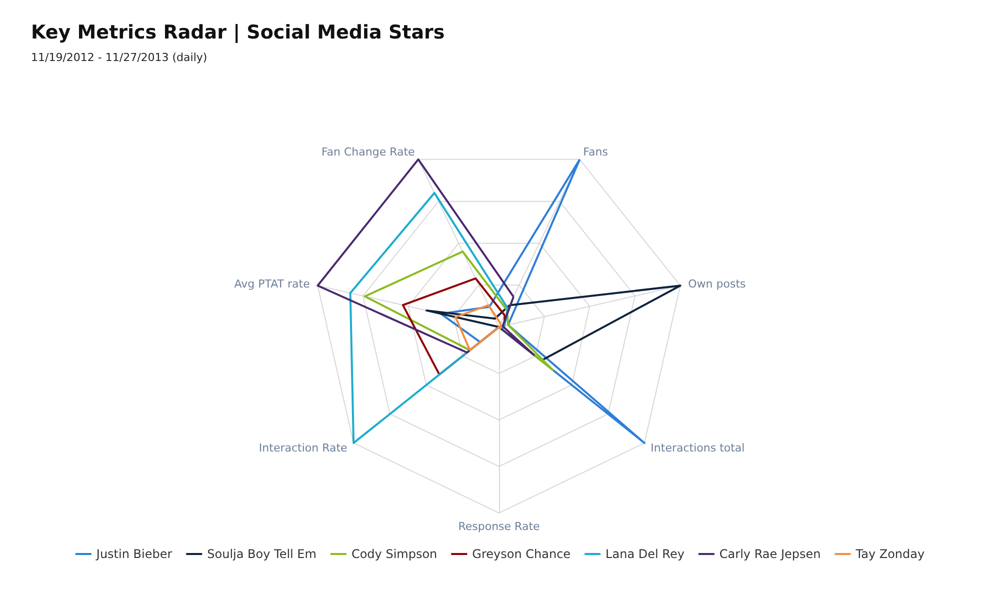  What do you see at coordinates (645, 554) in the screenshot?
I see `legend-label: Lana Del Rey` at bounding box center [645, 554].